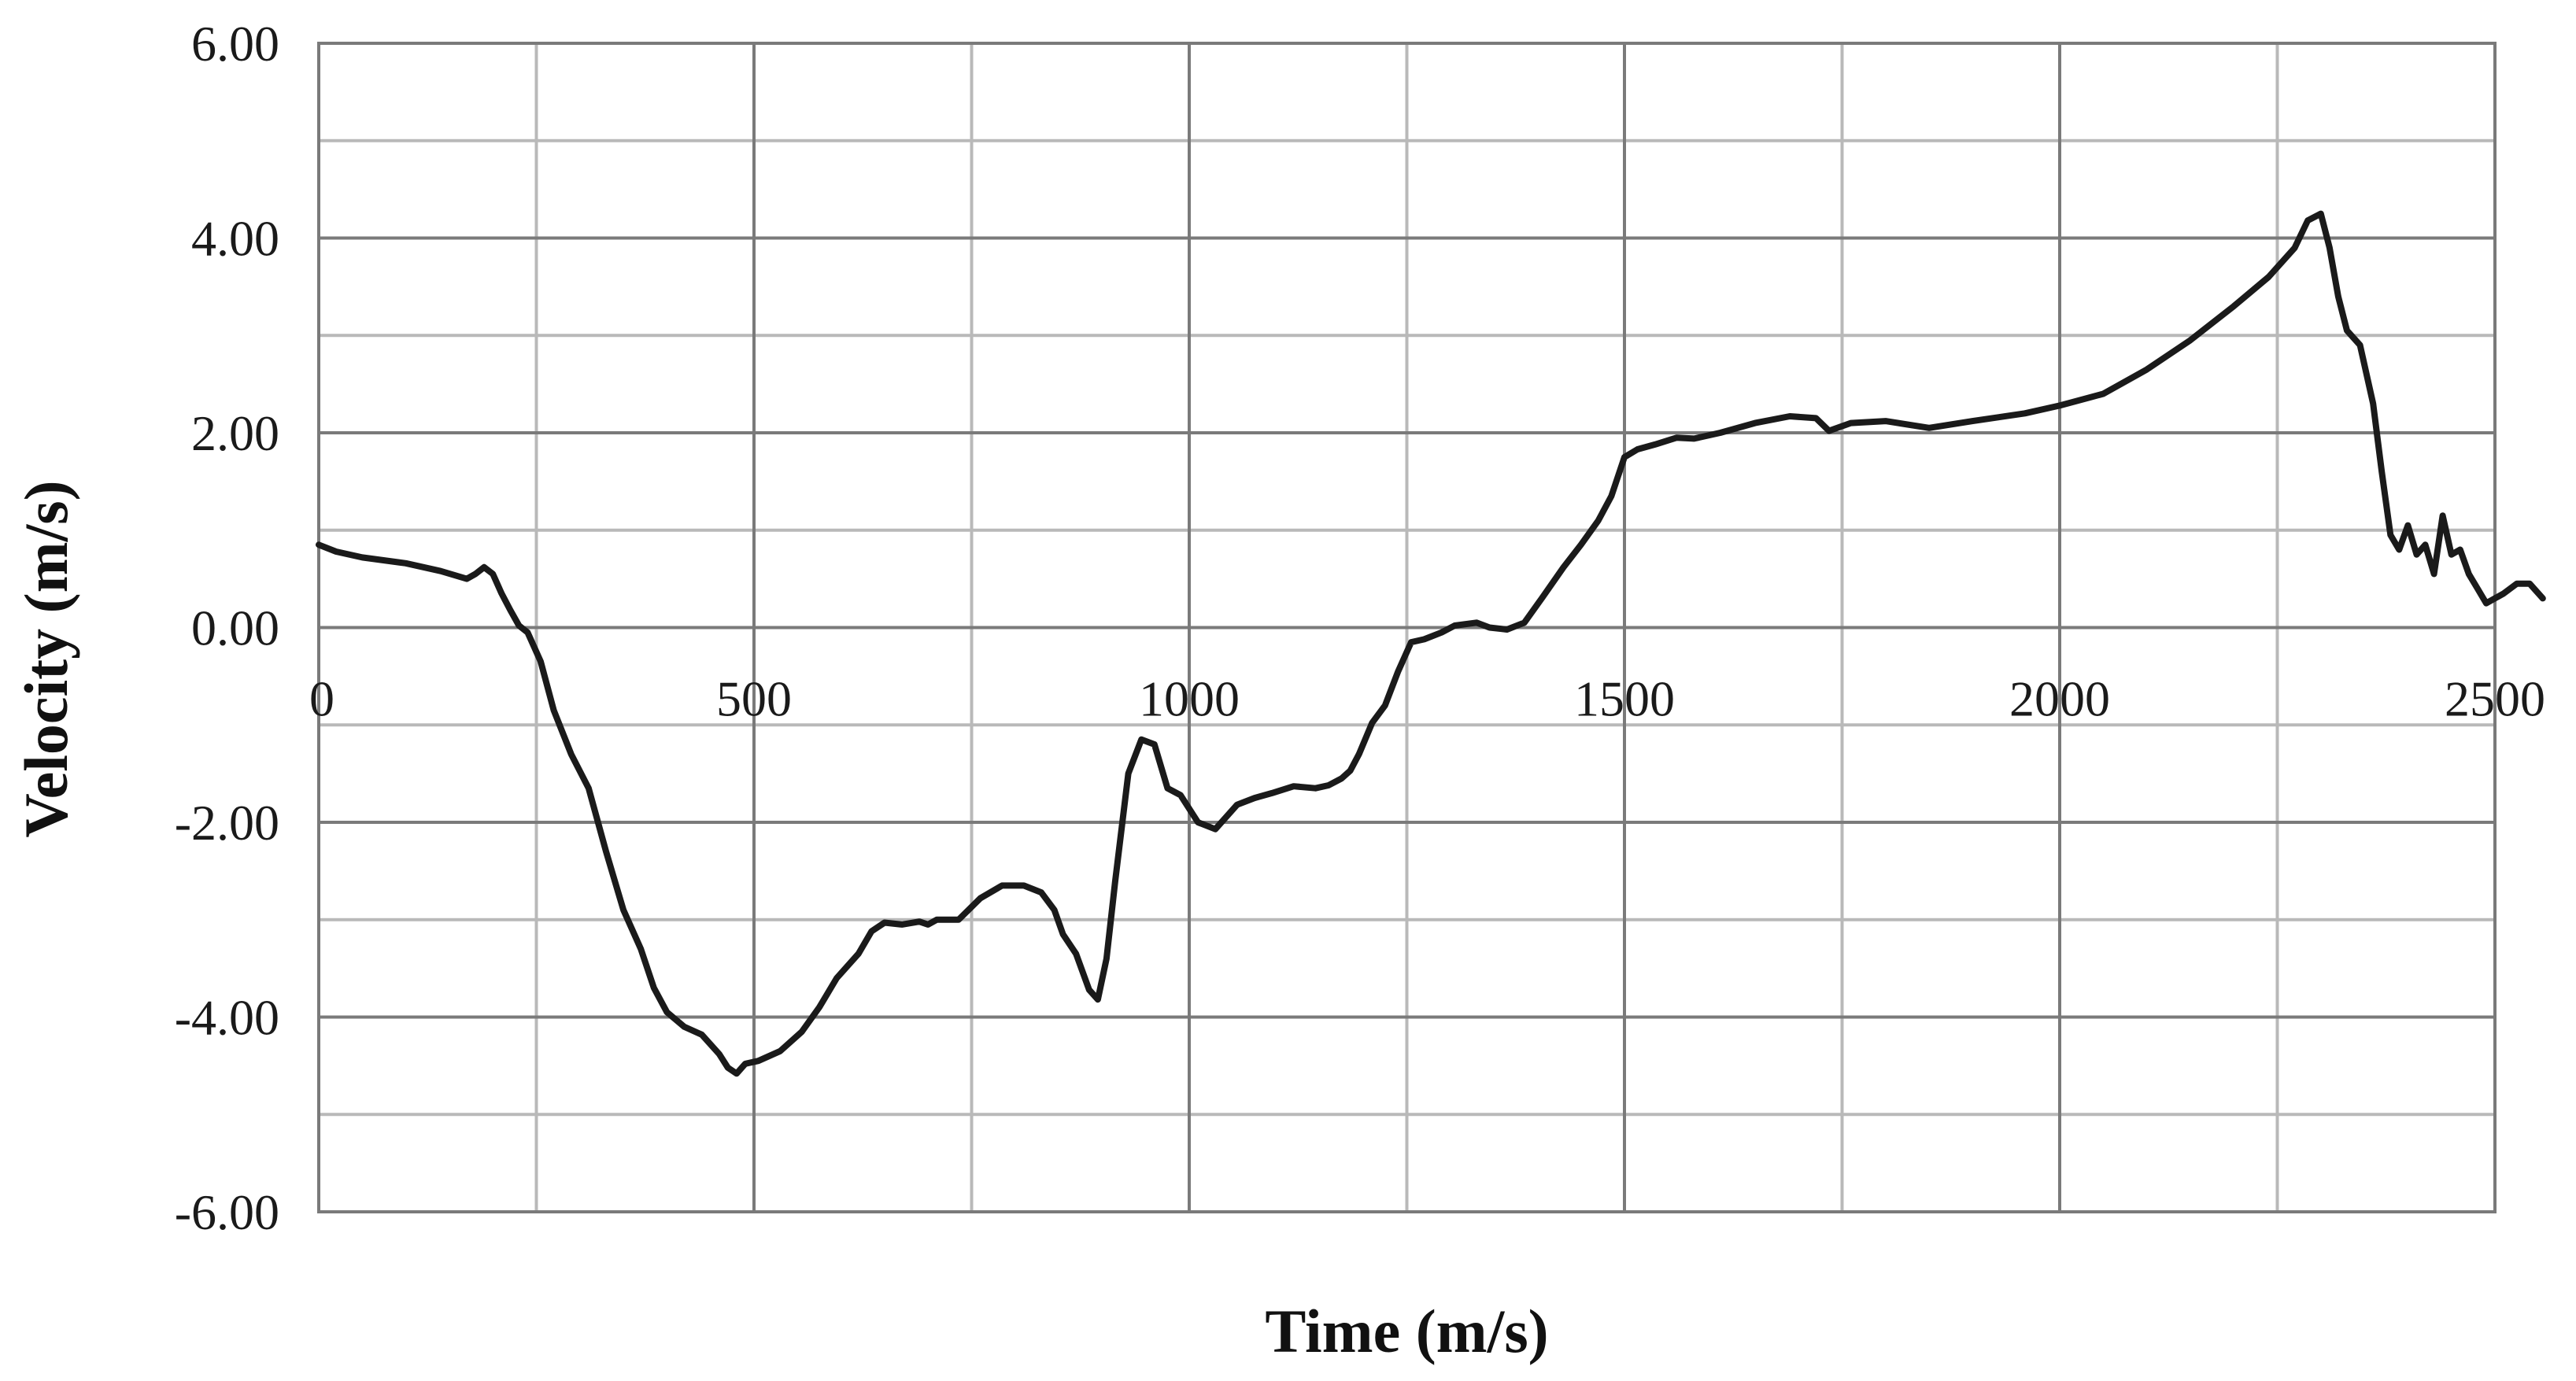 Image resolution: width=2576 pixels, height=1381 pixels. I want to click on x-tick-labels: 0 500 1000 1500 2000 2500, so click(1427, 699).